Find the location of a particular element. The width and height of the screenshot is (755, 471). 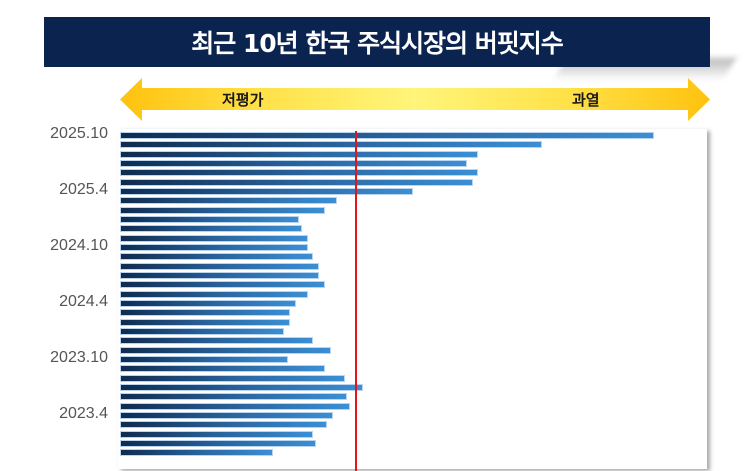

bar-2024.7 is located at coordinates (220, 275).